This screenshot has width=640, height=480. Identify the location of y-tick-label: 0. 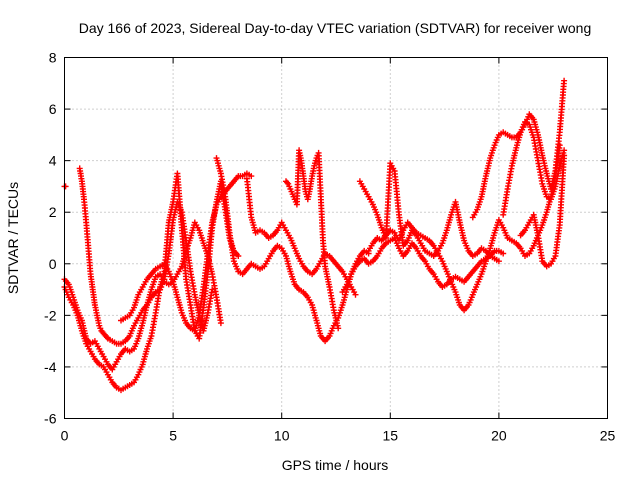
(53, 264).